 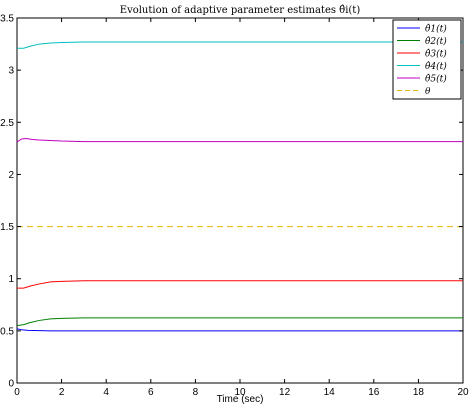 I want to click on x-tick-label: 2, so click(x=62, y=392).